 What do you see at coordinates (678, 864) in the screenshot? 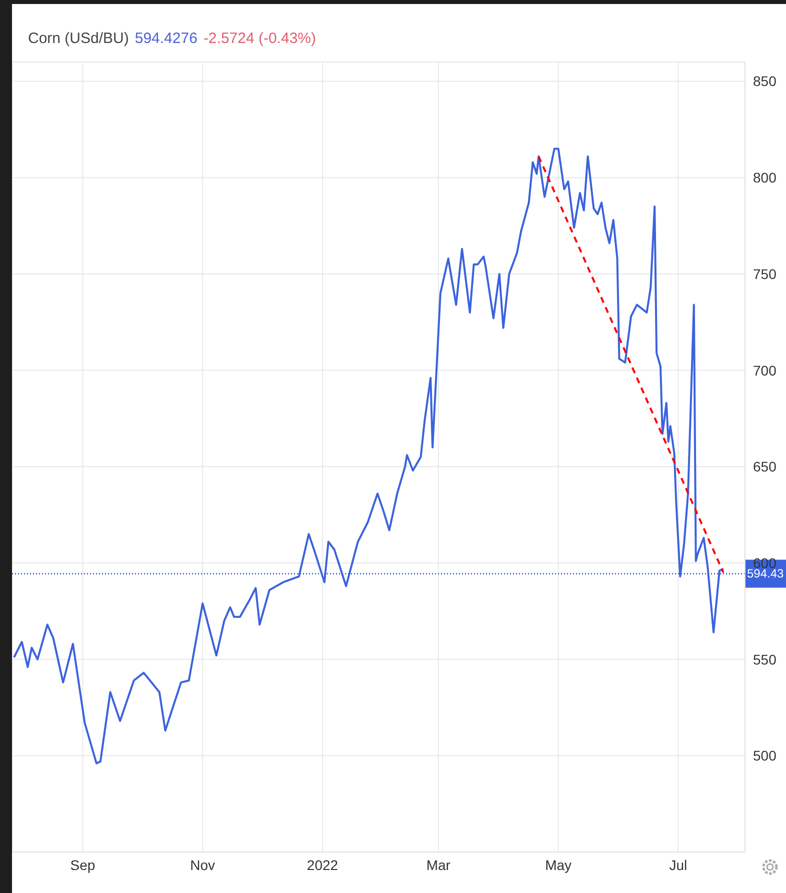
I see `x-tick-label: Jul` at bounding box center [678, 864].